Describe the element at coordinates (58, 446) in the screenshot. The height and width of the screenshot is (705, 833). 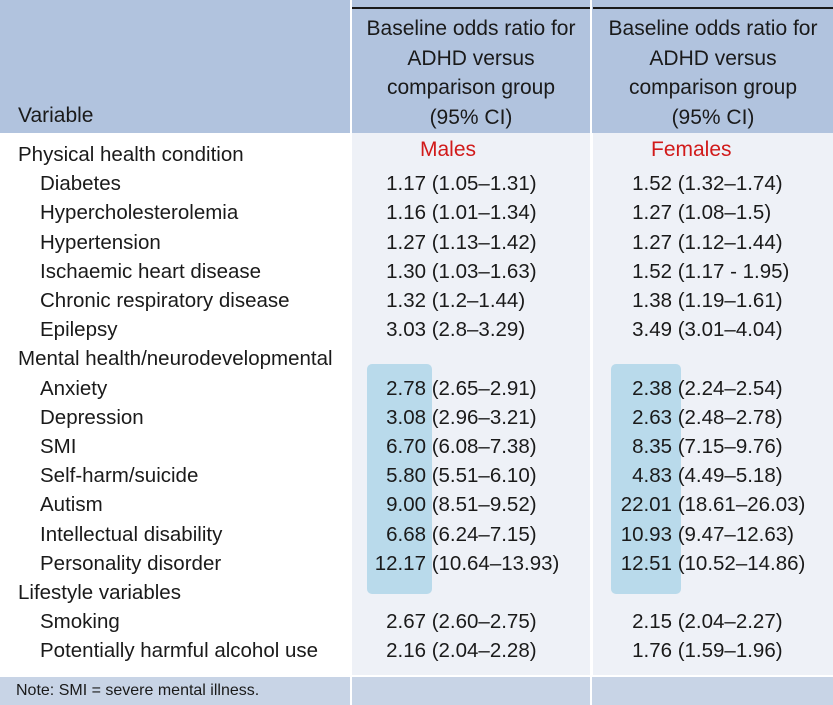
I see `row-label: SMI` at that location.